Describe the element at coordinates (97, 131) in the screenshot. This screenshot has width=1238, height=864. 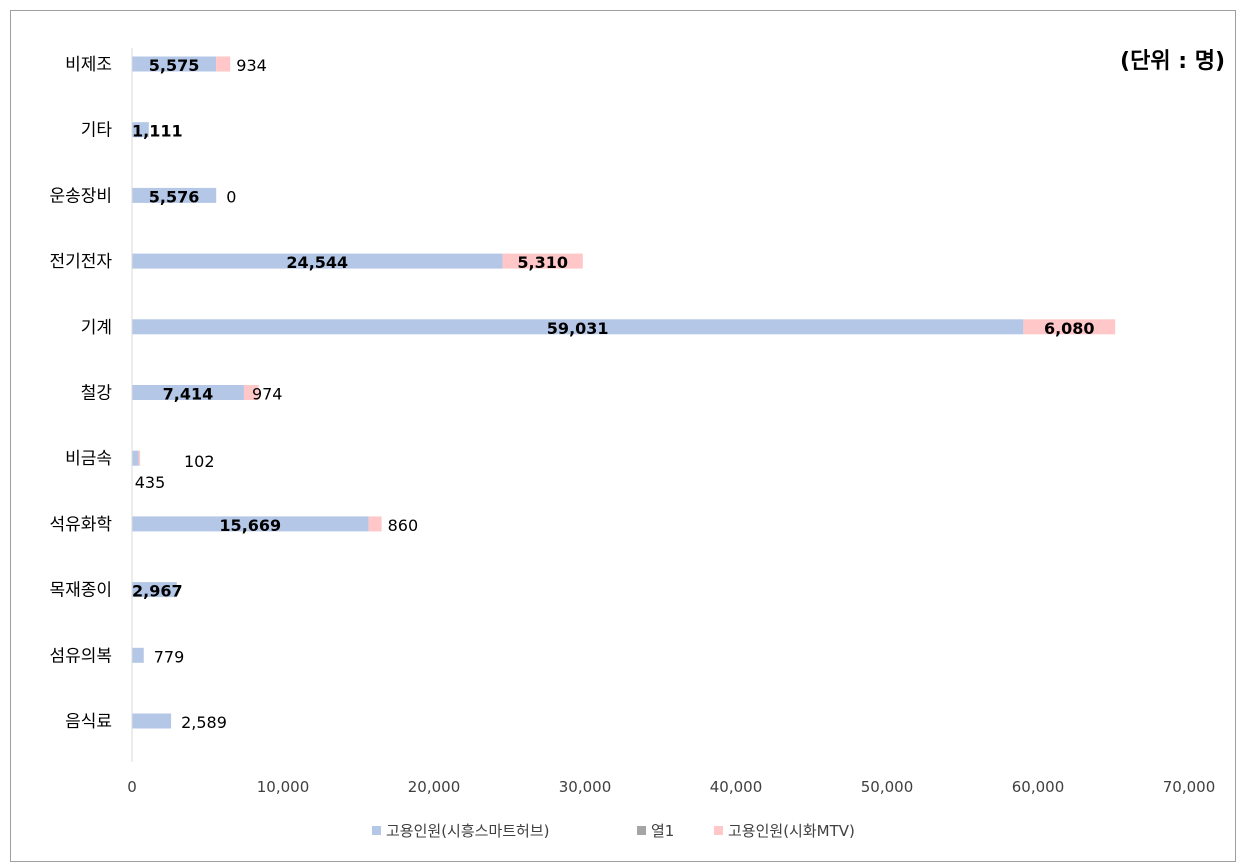
I see `category-label: 기타` at that location.